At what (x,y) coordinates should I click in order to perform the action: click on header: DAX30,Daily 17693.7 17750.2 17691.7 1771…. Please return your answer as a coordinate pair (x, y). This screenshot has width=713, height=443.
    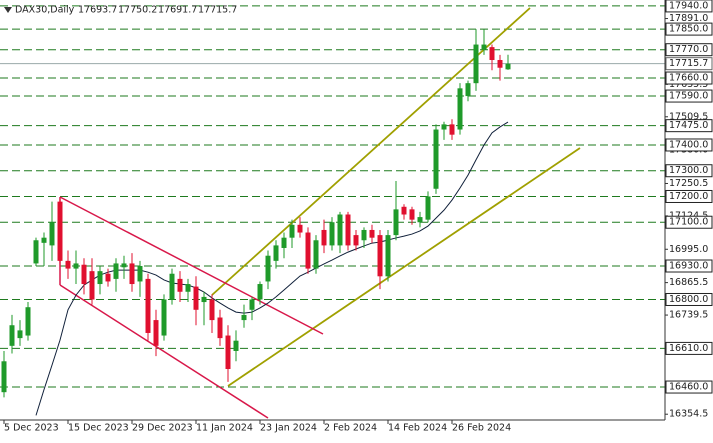
    Looking at the image, I should click on (120, 10).